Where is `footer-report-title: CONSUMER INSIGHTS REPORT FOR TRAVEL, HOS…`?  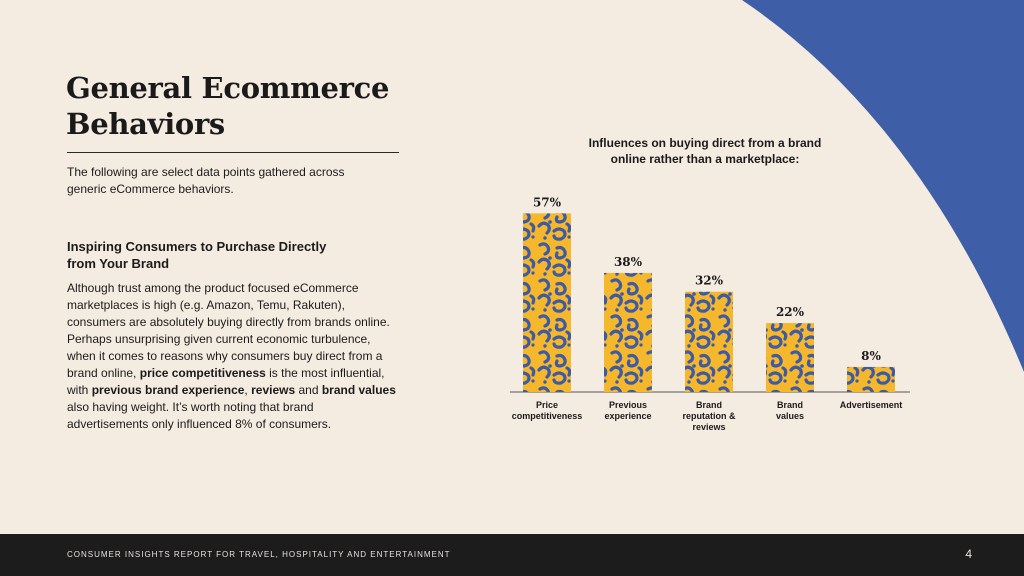
footer-report-title: CONSUMER INSIGHTS REPORT FOR TRAVEL, HOS… is located at coordinates (259, 554).